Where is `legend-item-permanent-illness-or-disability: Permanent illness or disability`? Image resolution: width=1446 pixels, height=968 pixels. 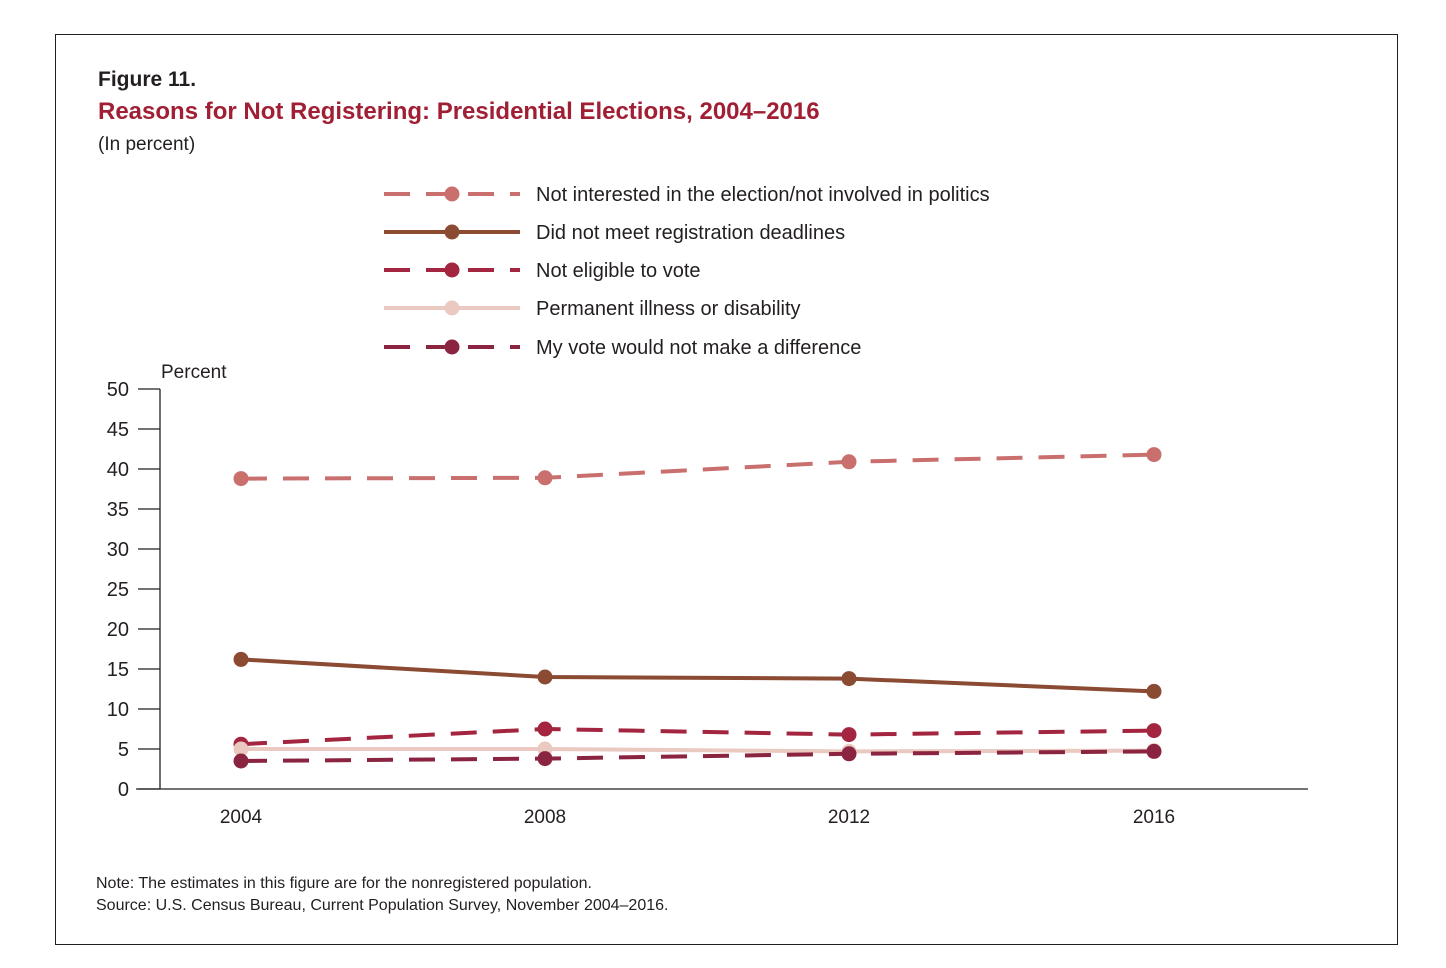 legend-item-permanent-illness-or-disability: Permanent illness or disability is located at coordinates (592, 309).